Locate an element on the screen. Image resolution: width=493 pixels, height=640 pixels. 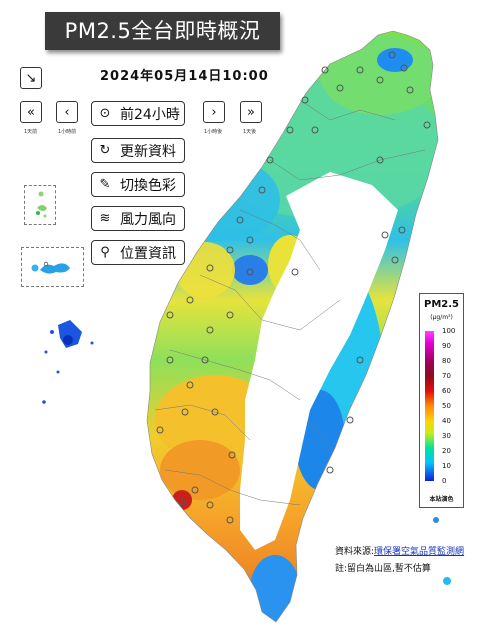
back-1-hour-button: ‹ is located at coordinates (67, 112).